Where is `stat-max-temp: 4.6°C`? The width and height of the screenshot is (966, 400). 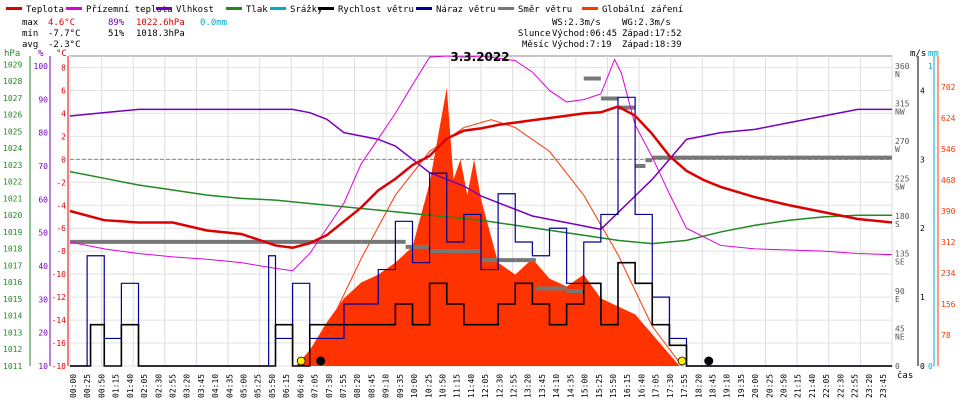 stat-max-temp: 4.6°C is located at coordinates (61, 23).